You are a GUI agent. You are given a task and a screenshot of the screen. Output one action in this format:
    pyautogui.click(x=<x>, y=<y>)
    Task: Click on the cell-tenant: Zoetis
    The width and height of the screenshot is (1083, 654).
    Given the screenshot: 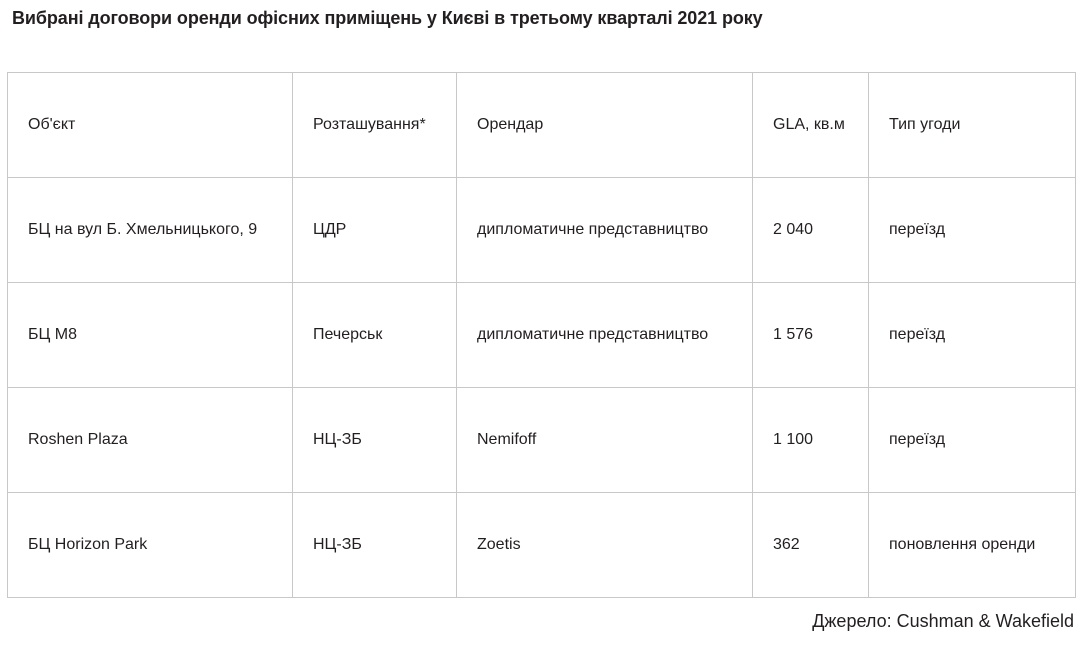 What is the action you would take?
    pyautogui.click(x=604, y=545)
    